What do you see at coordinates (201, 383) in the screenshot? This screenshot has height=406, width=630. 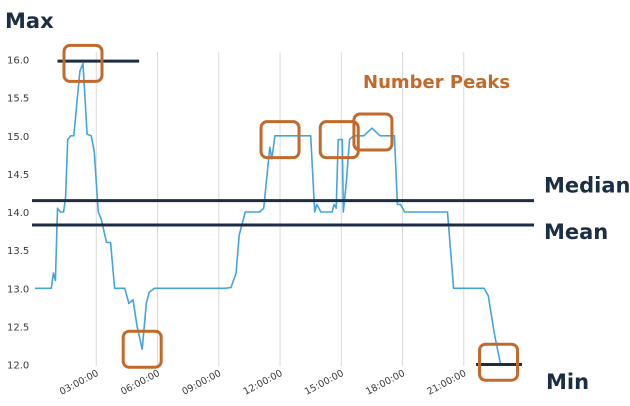 I see `x-tick-label: 09:00:00` at bounding box center [201, 383].